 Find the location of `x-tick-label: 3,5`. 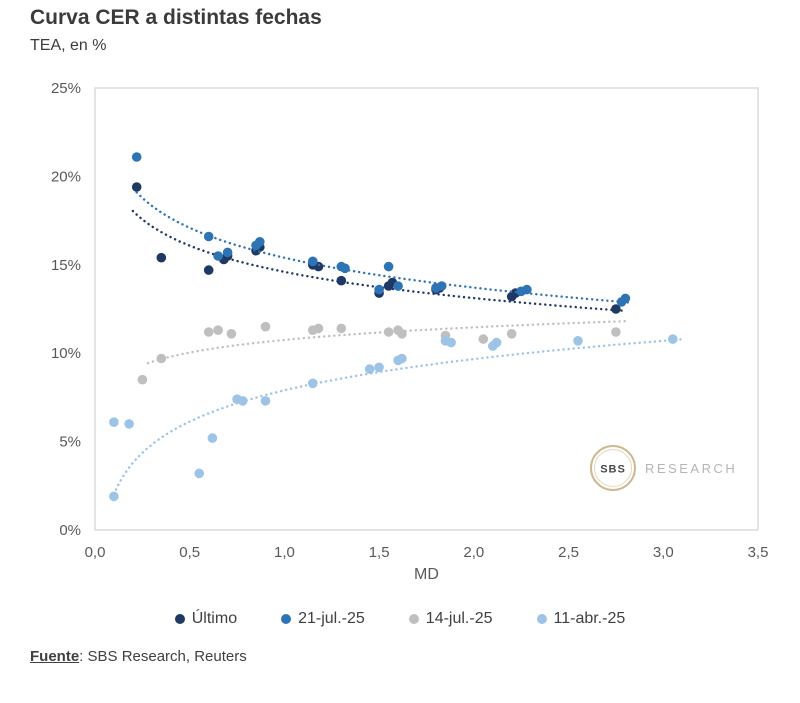

x-tick-label: 3,5 is located at coordinates (758, 552).